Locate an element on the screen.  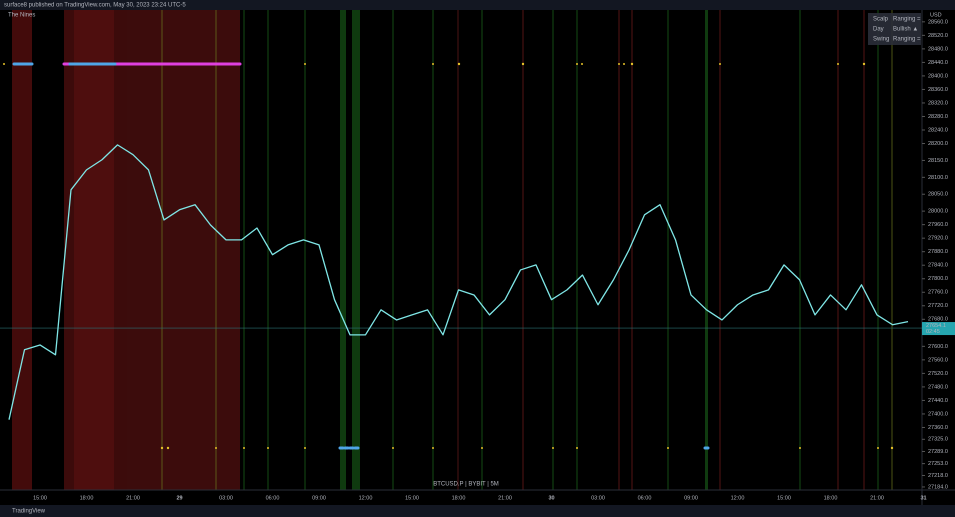
last-price-label: 27654.1 is located at coordinates (936, 326).